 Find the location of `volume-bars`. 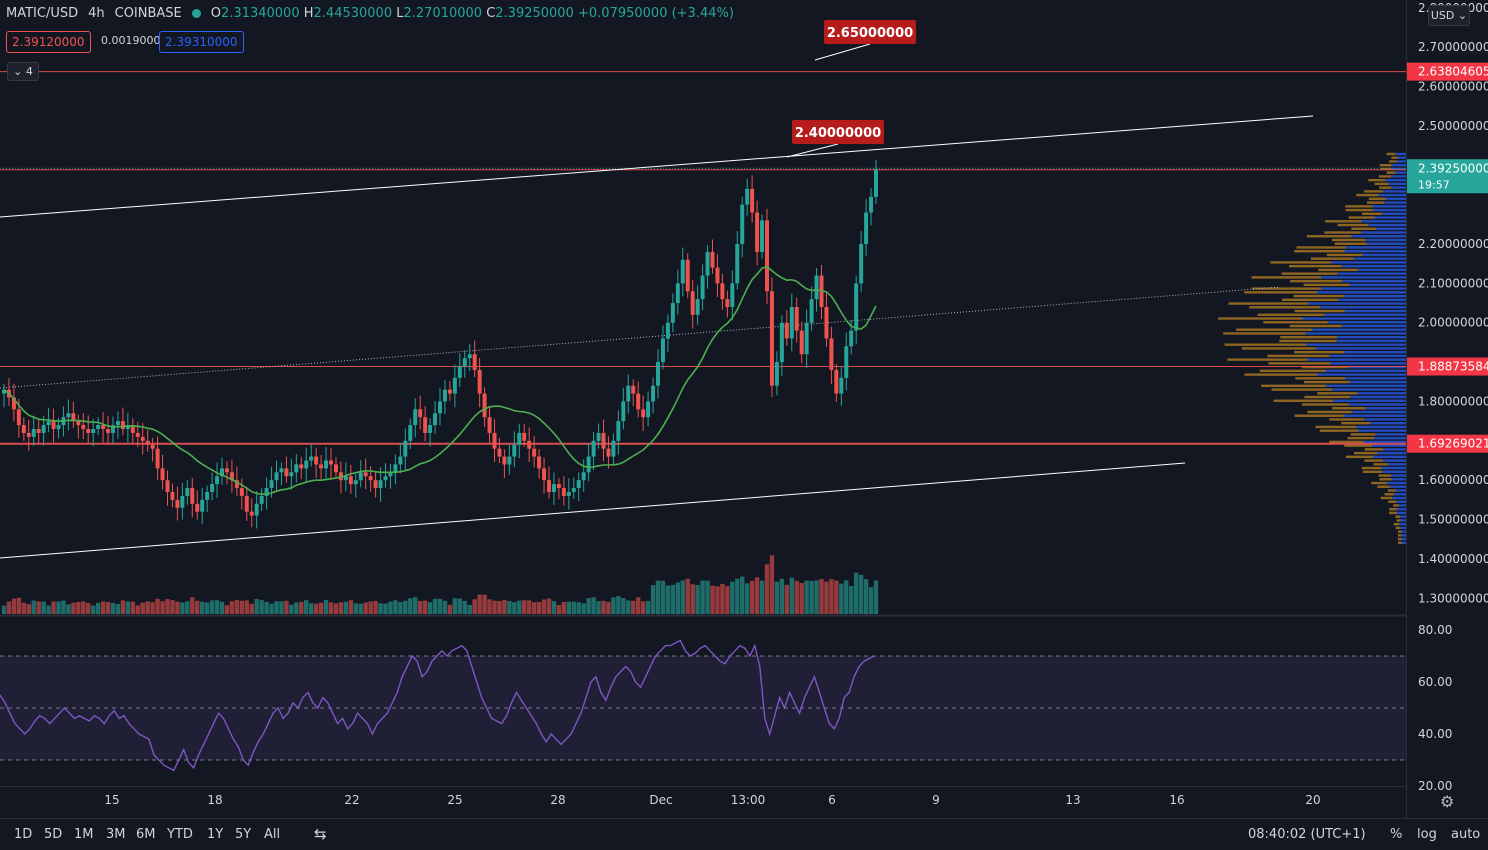

volume-bars is located at coordinates (440, 584).